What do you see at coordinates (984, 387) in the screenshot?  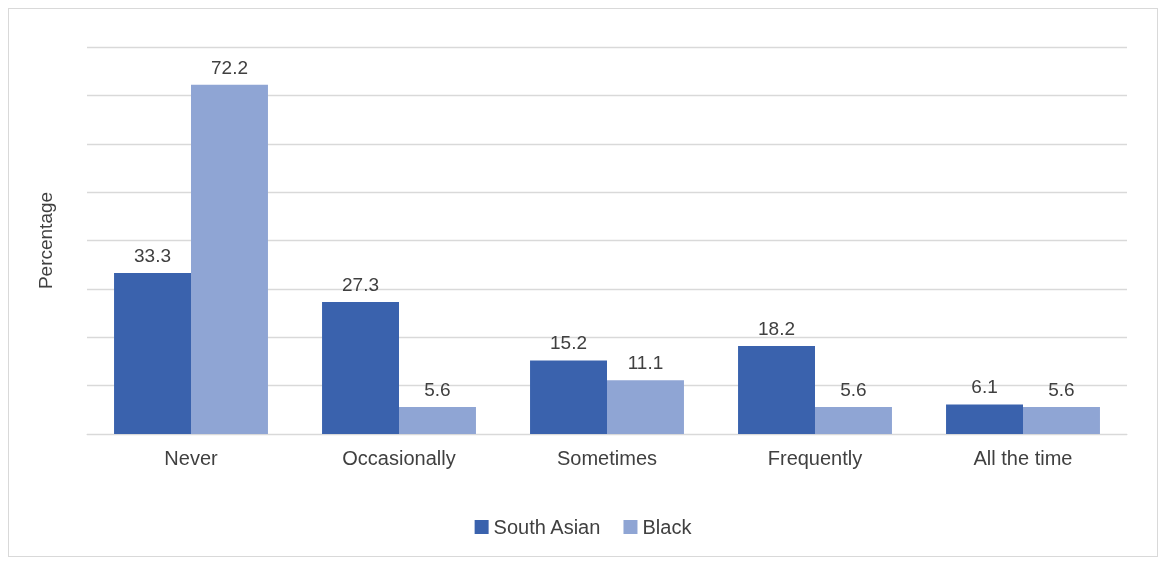 I see `data-label: 6.1` at bounding box center [984, 387].